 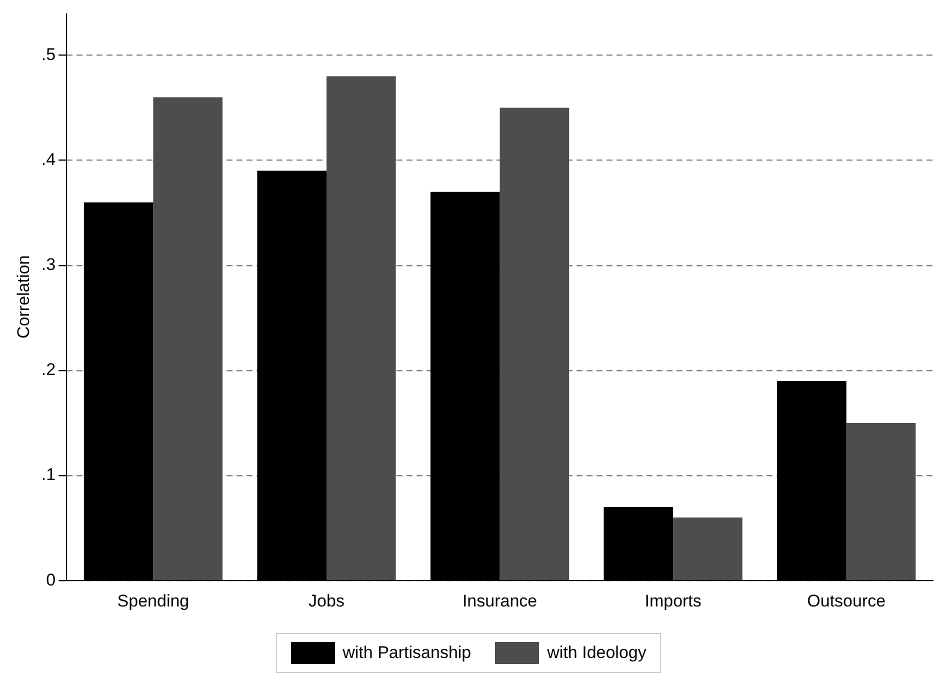 I want to click on y-tick-label: 0, so click(x=51, y=580).